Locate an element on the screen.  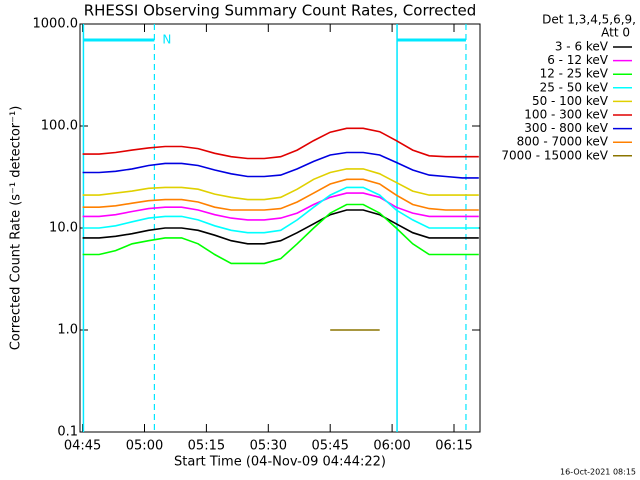
legend-header: Att 0 is located at coordinates (615, 33).